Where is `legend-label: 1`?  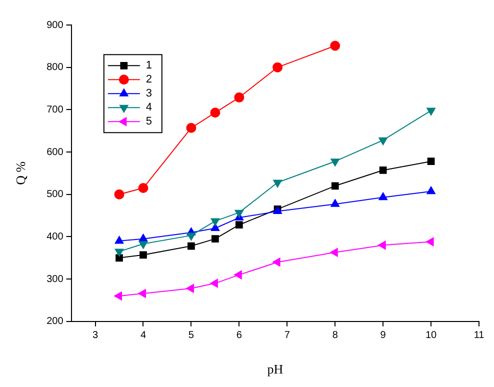 legend-label: 1 is located at coordinates (149, 66).